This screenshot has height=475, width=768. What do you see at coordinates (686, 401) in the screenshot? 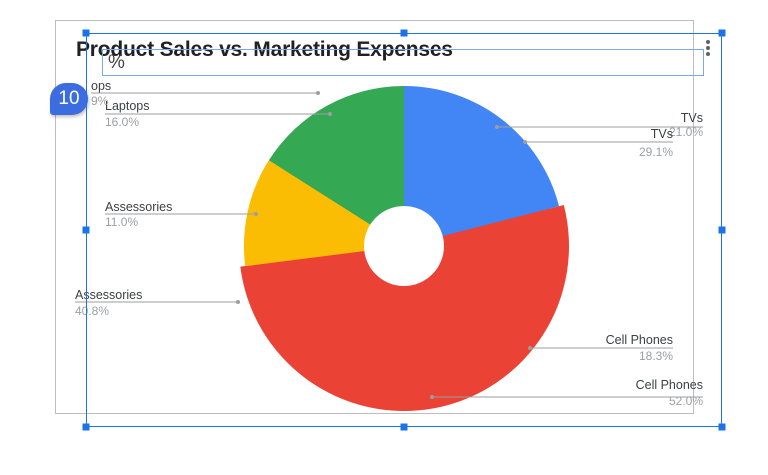
I see `pct-cell-outer: 52.0%` at bounding box center [686, 401].